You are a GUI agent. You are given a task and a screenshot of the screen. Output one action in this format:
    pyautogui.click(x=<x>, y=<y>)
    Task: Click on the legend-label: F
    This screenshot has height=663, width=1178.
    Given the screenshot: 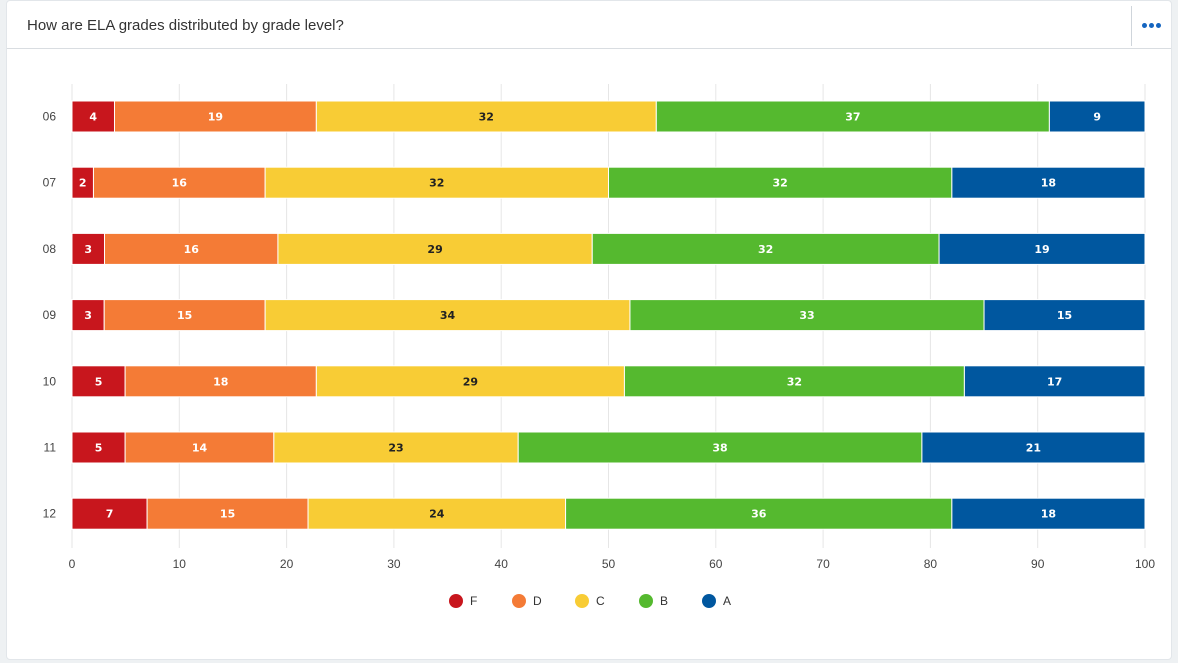 What is the action you would take?
    pyautogui.click(x=473, y=601)
    